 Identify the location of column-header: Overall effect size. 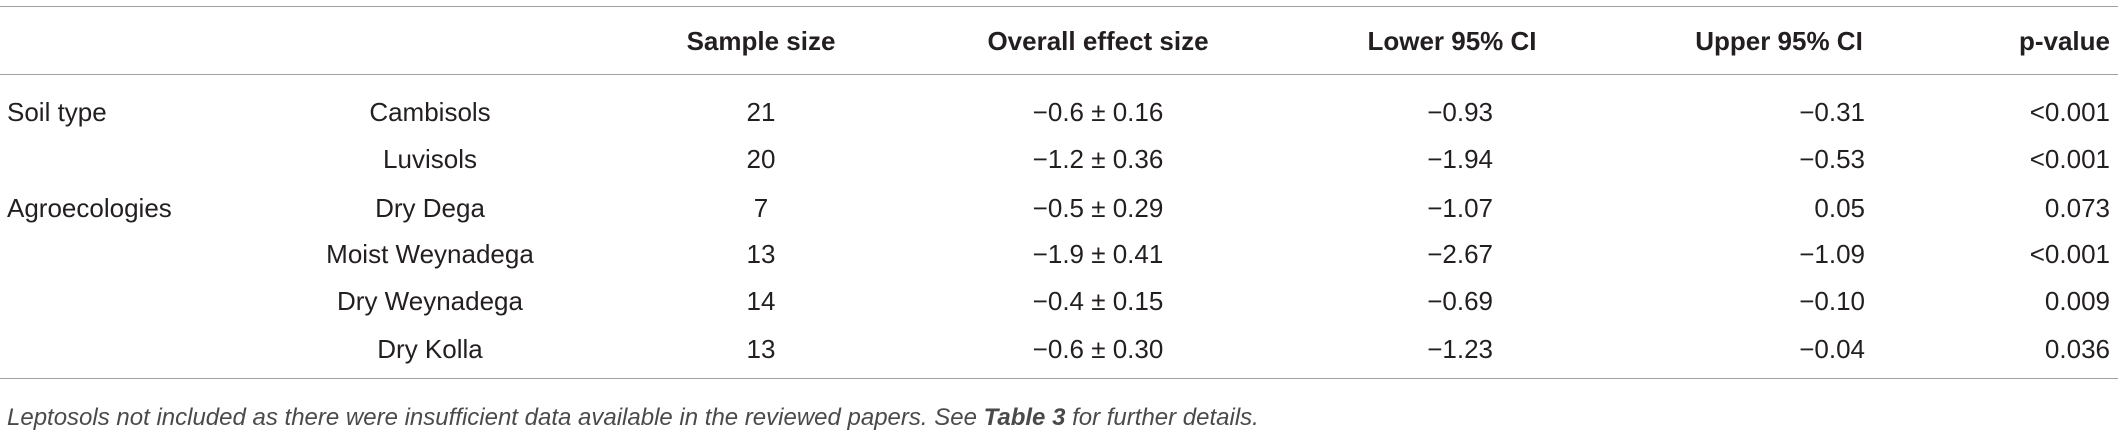
(1098, 41).